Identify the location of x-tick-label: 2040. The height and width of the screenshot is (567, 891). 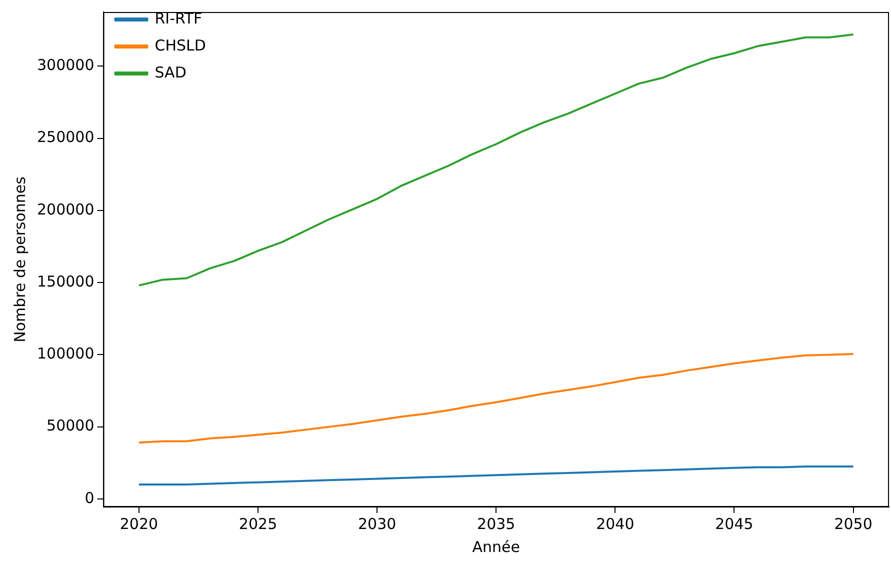
(615, 523).